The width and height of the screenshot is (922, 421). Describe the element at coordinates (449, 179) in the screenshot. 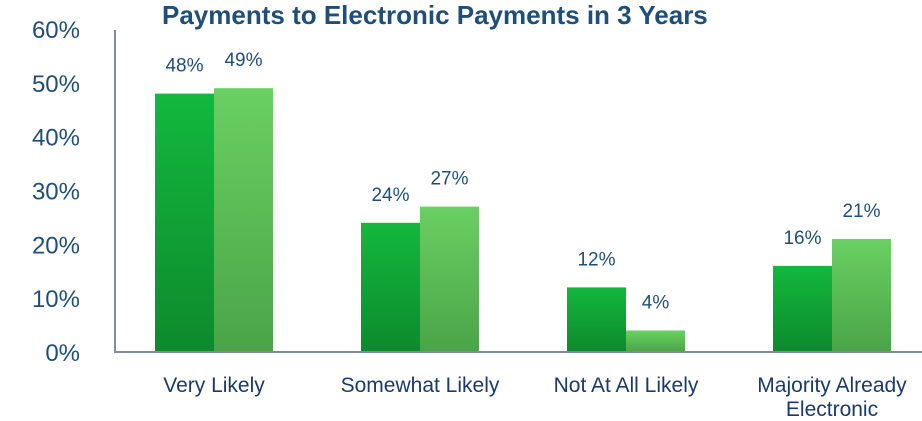

I see `data-label: 27%` at that location.